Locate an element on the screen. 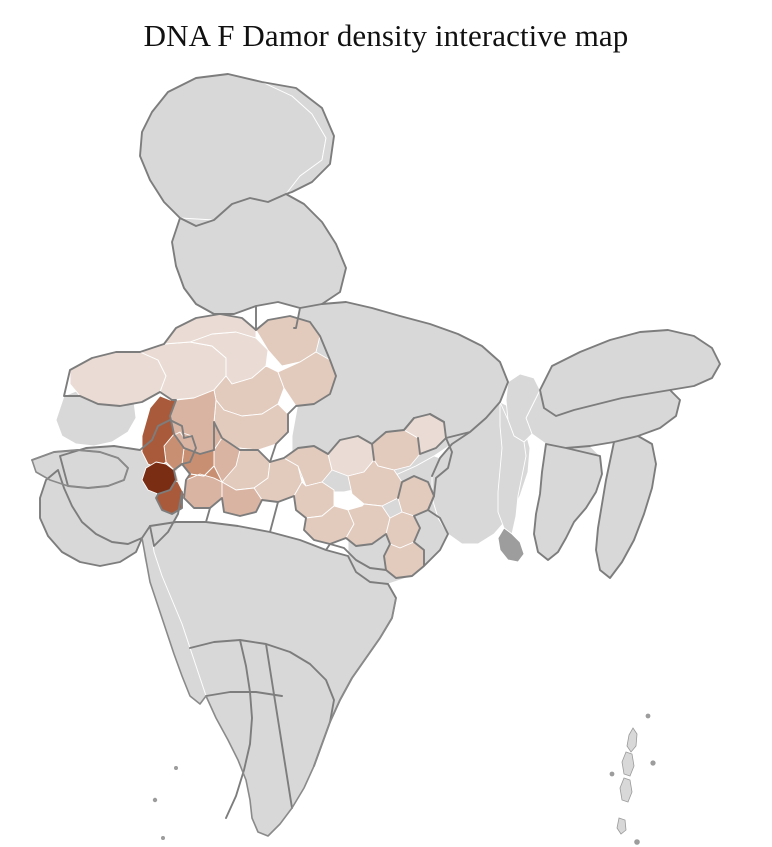  island-speck-b is located at coordinates (653, 763).